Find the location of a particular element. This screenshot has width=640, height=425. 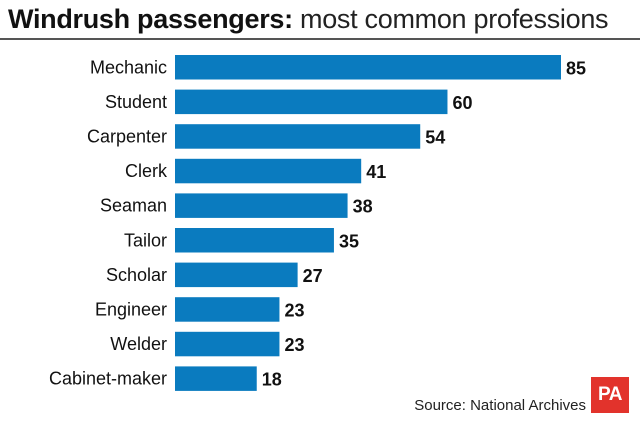

category-label: Engineer is located at coordinates (131, 309).